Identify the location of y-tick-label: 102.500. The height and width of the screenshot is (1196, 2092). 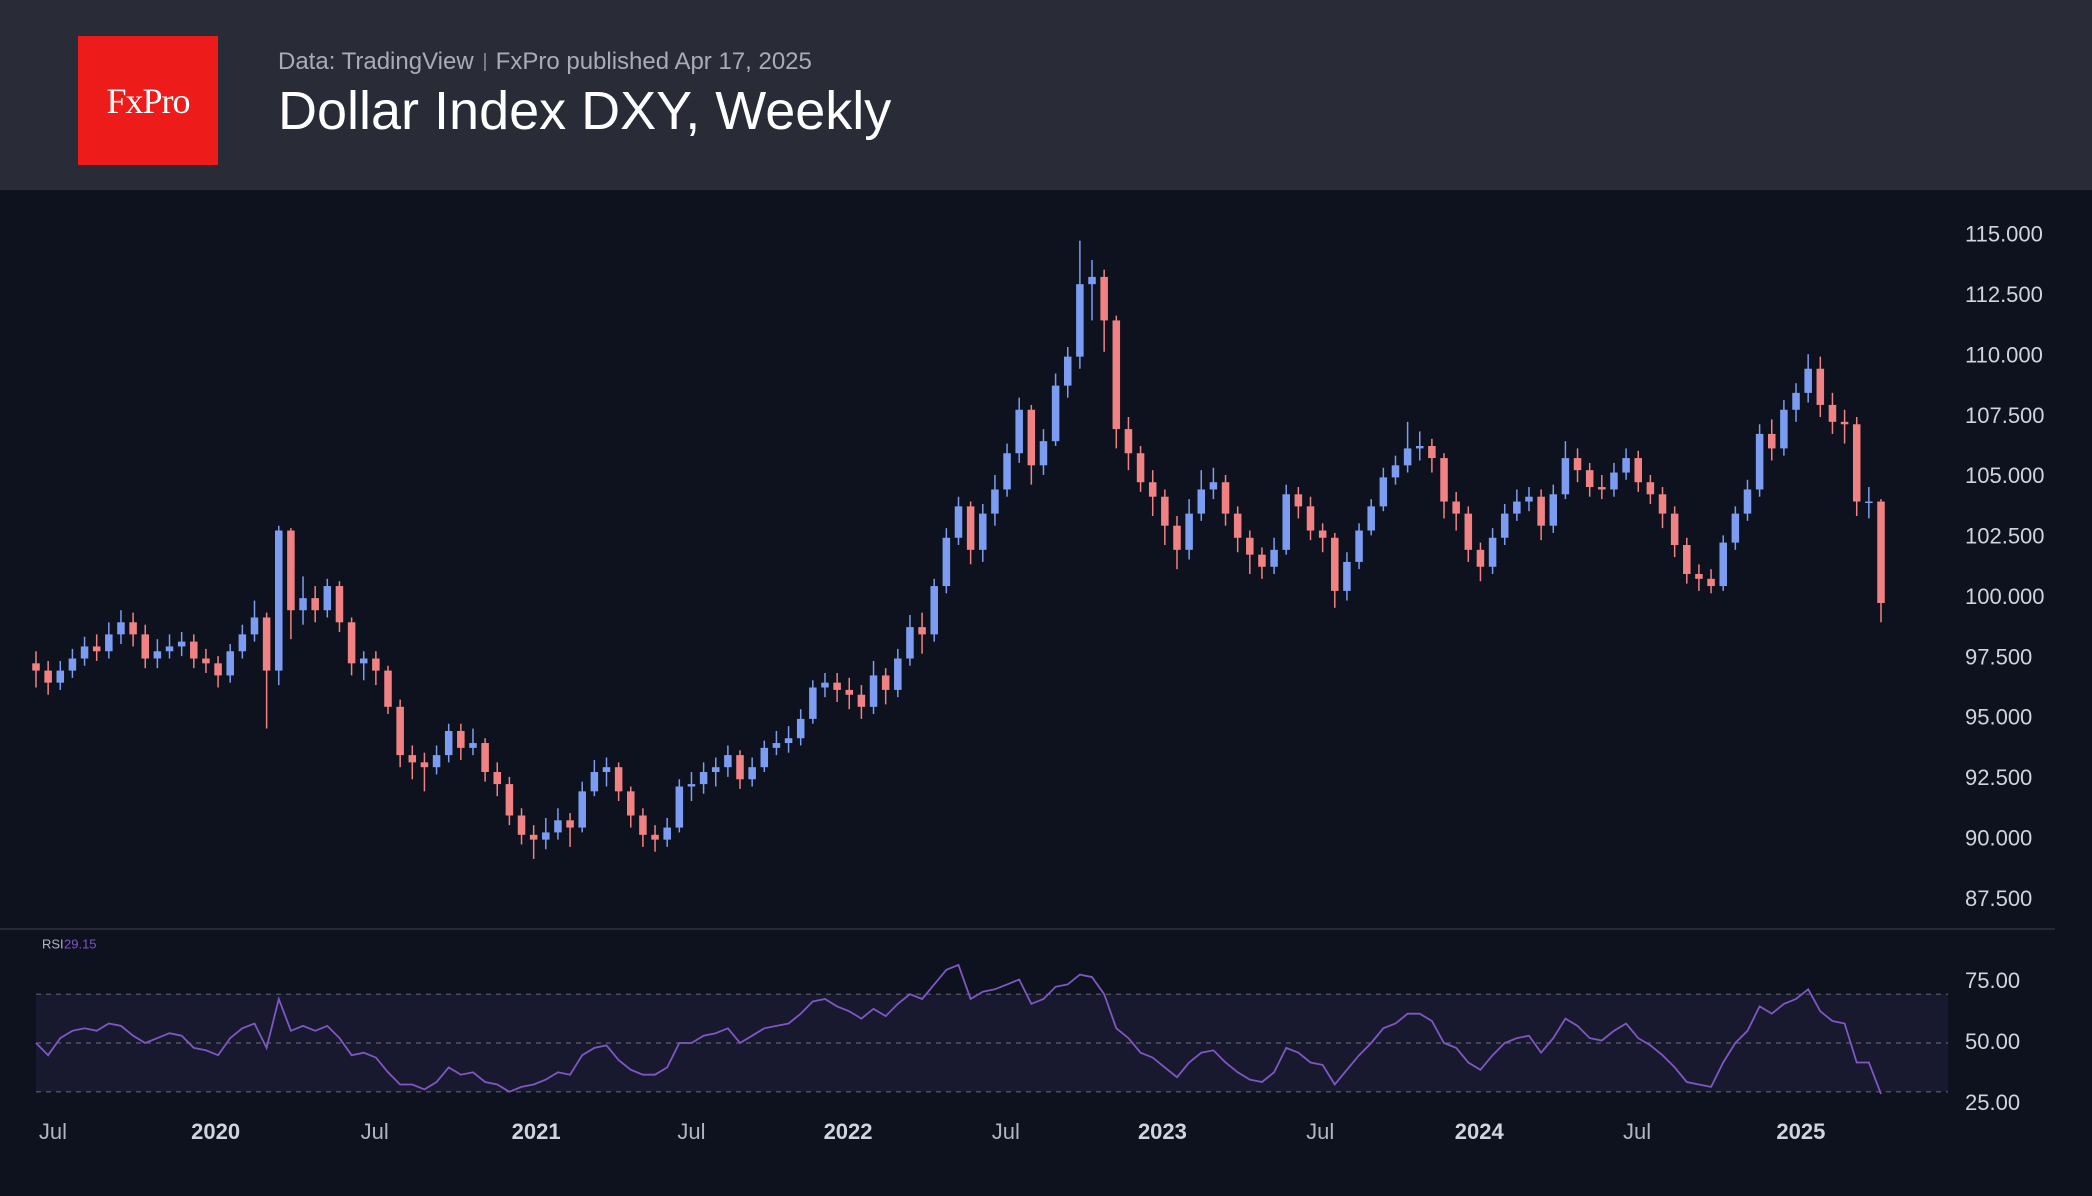
(2005, 536).